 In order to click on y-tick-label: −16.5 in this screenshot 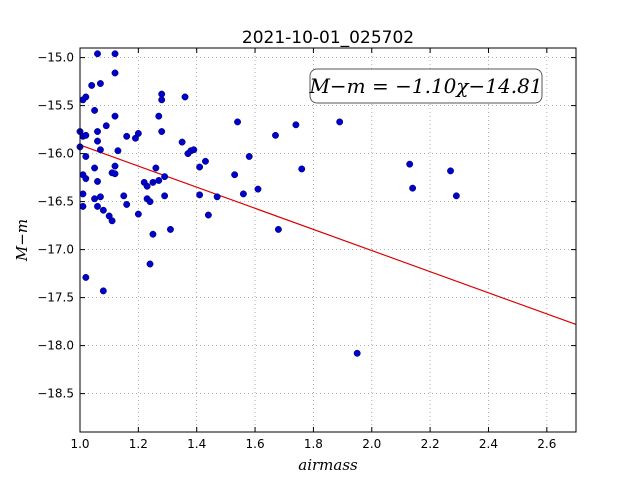, I will do `click(55, 202)`.